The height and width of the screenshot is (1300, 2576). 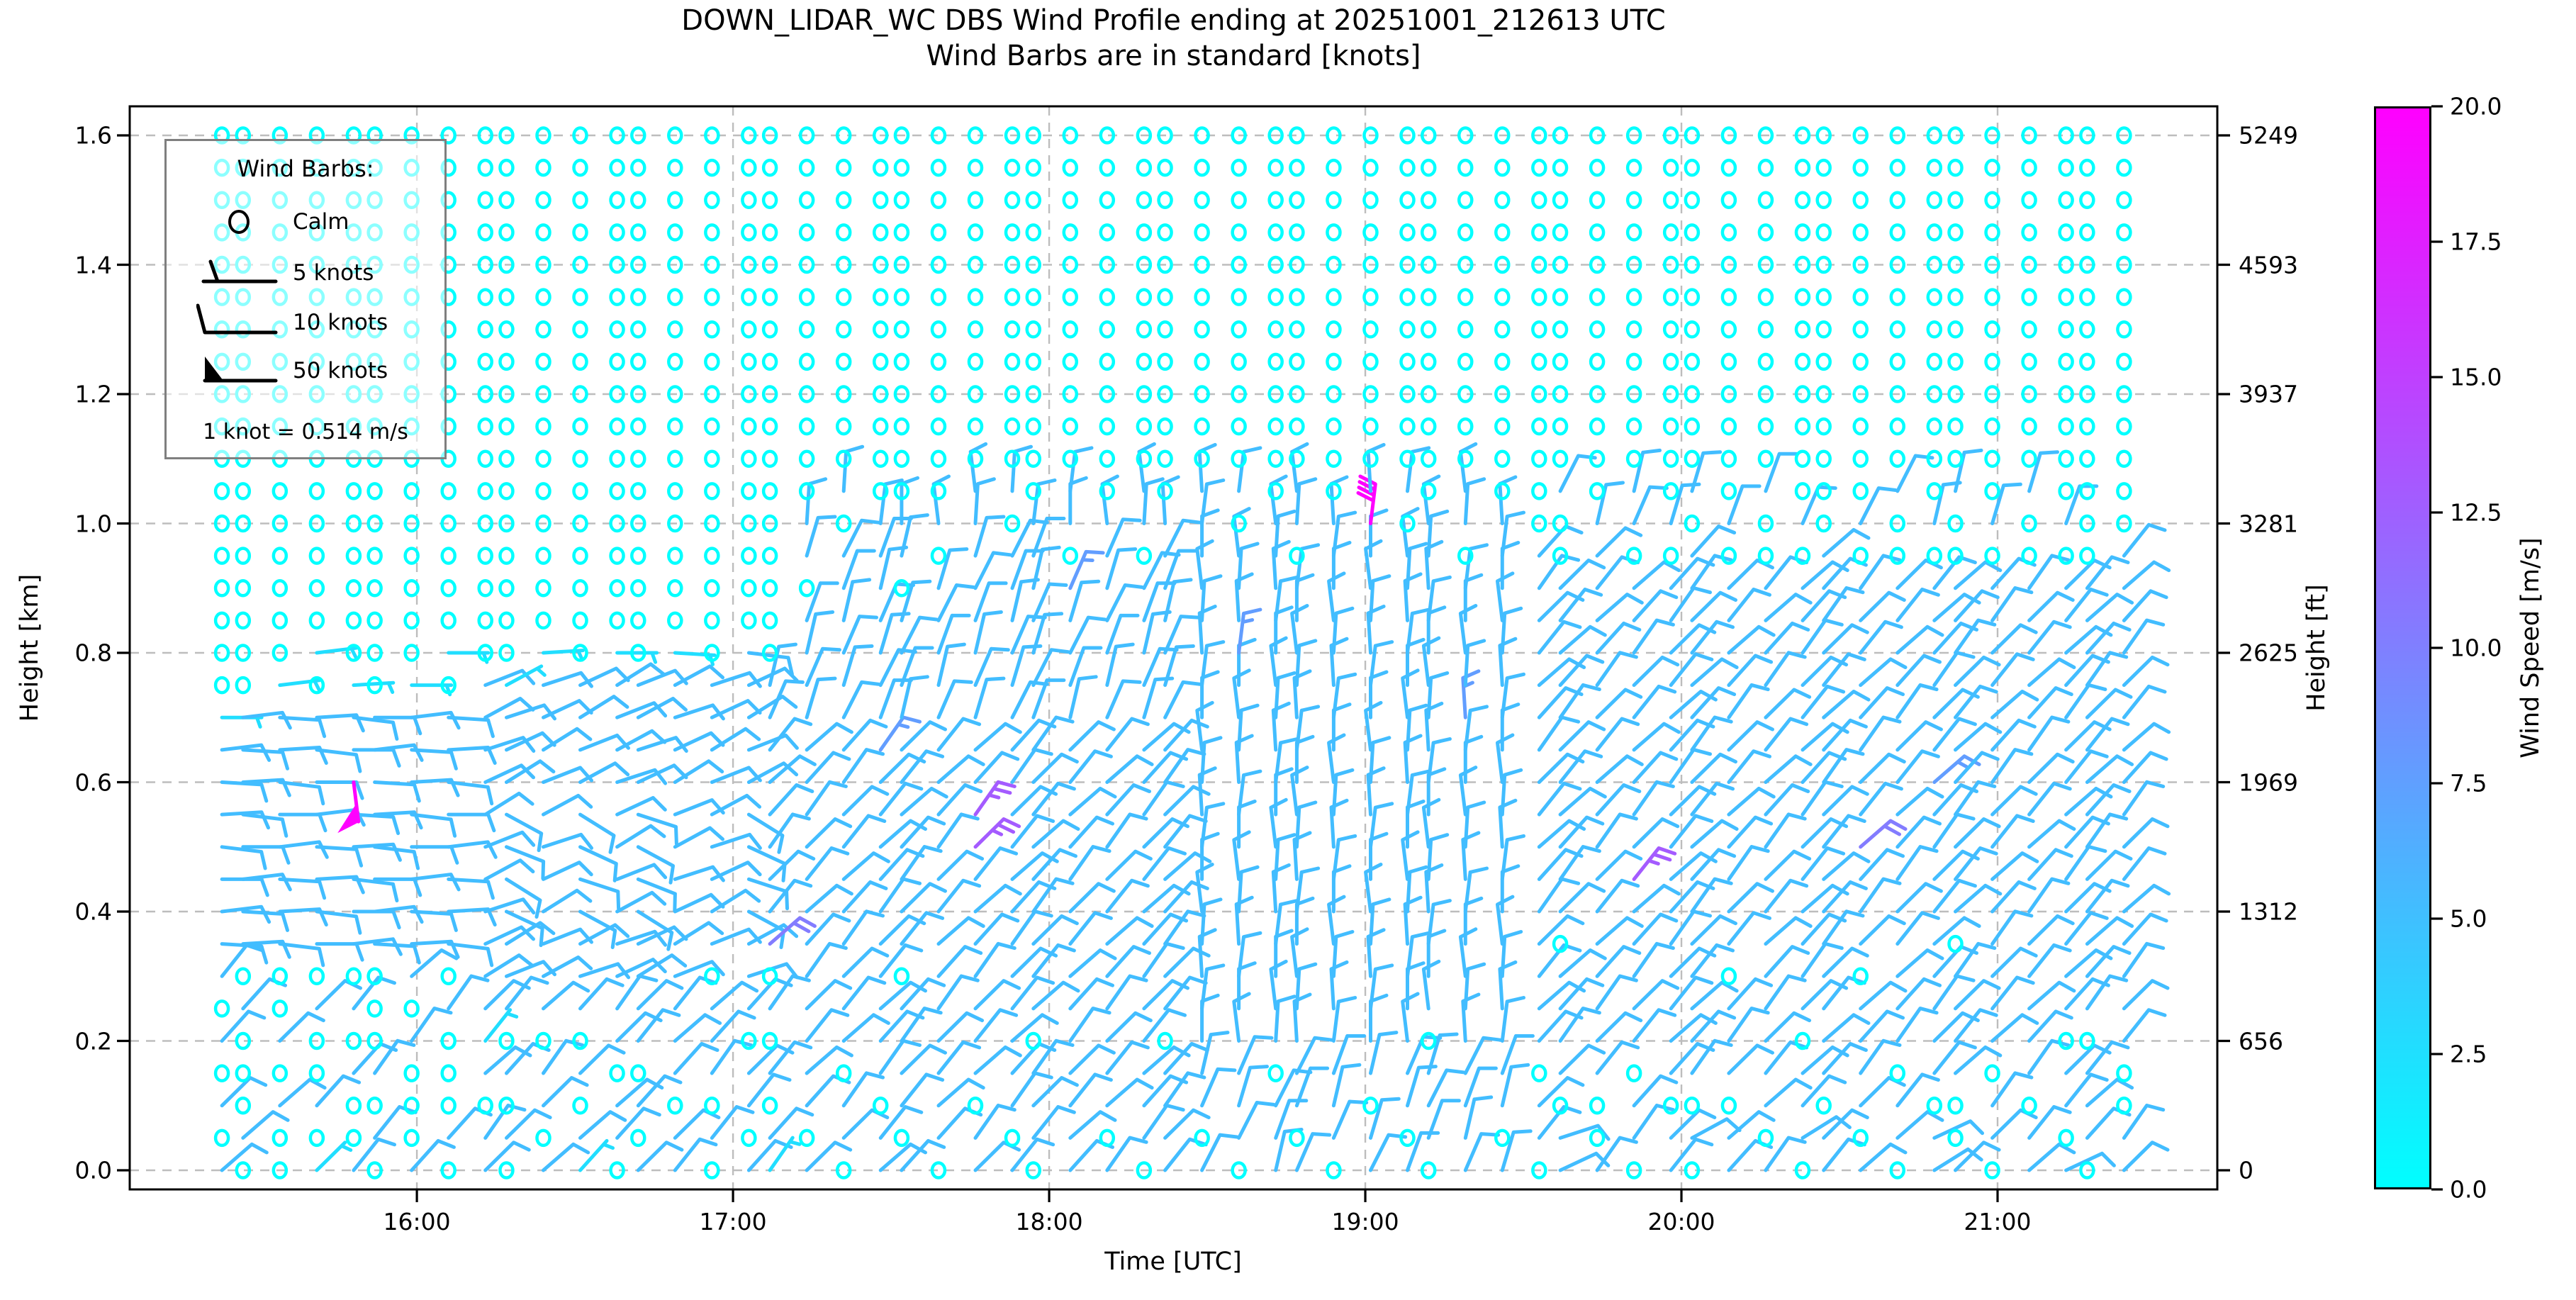 I want to click on colorbar-tick-label: 2.5, so click(x=2469, y=1054).